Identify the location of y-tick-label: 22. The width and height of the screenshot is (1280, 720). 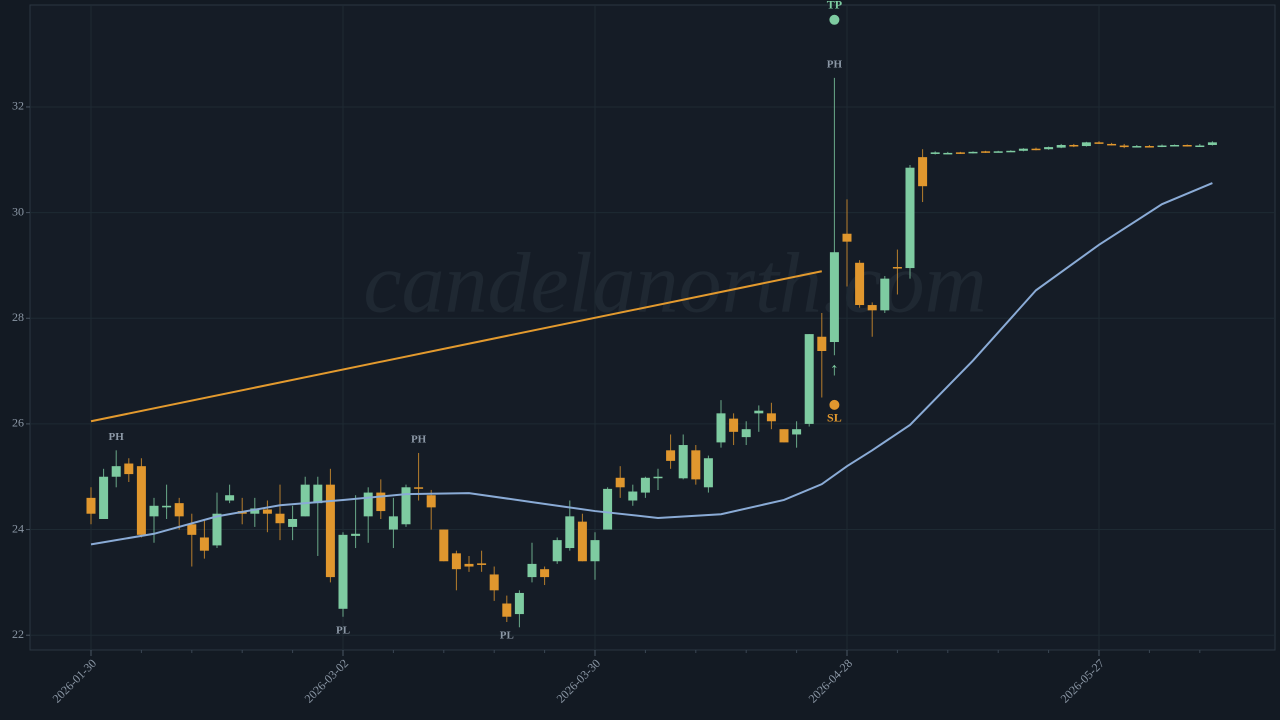
(18, 634).